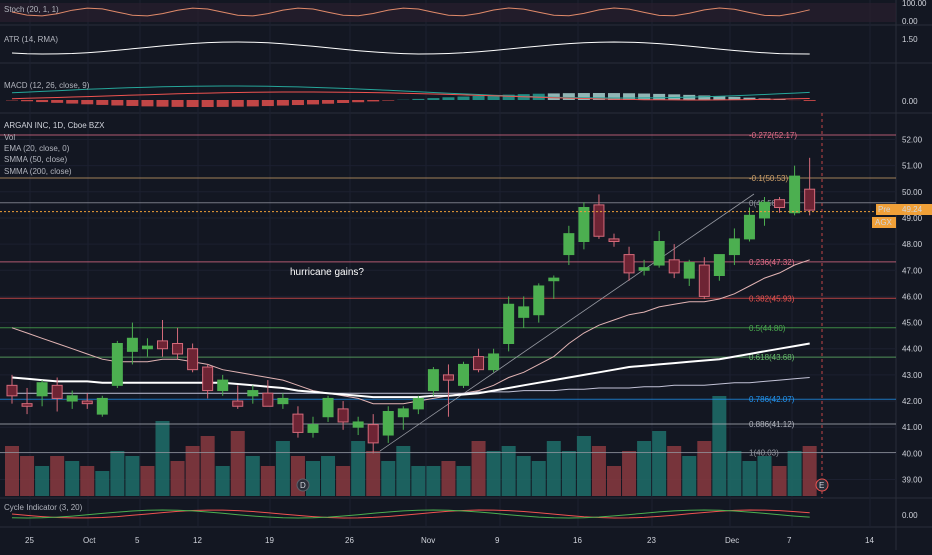 The image size is (932, 555). Describe the element at coordinates (912, 296) in the screenshot. I see `price-tick-label: 46.00` at that location.